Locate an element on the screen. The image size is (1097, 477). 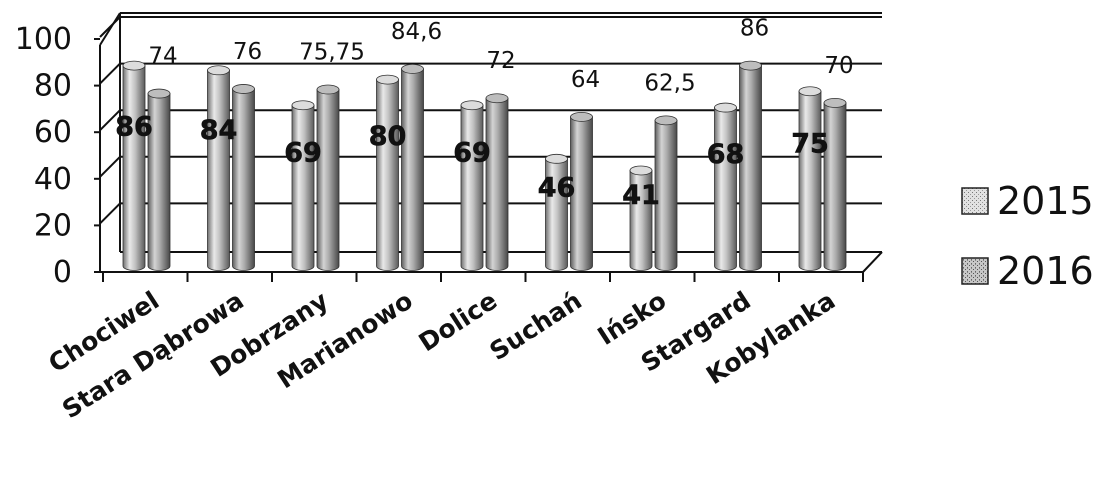
bar-2015-ińsko is located at coordinates (641, 218).